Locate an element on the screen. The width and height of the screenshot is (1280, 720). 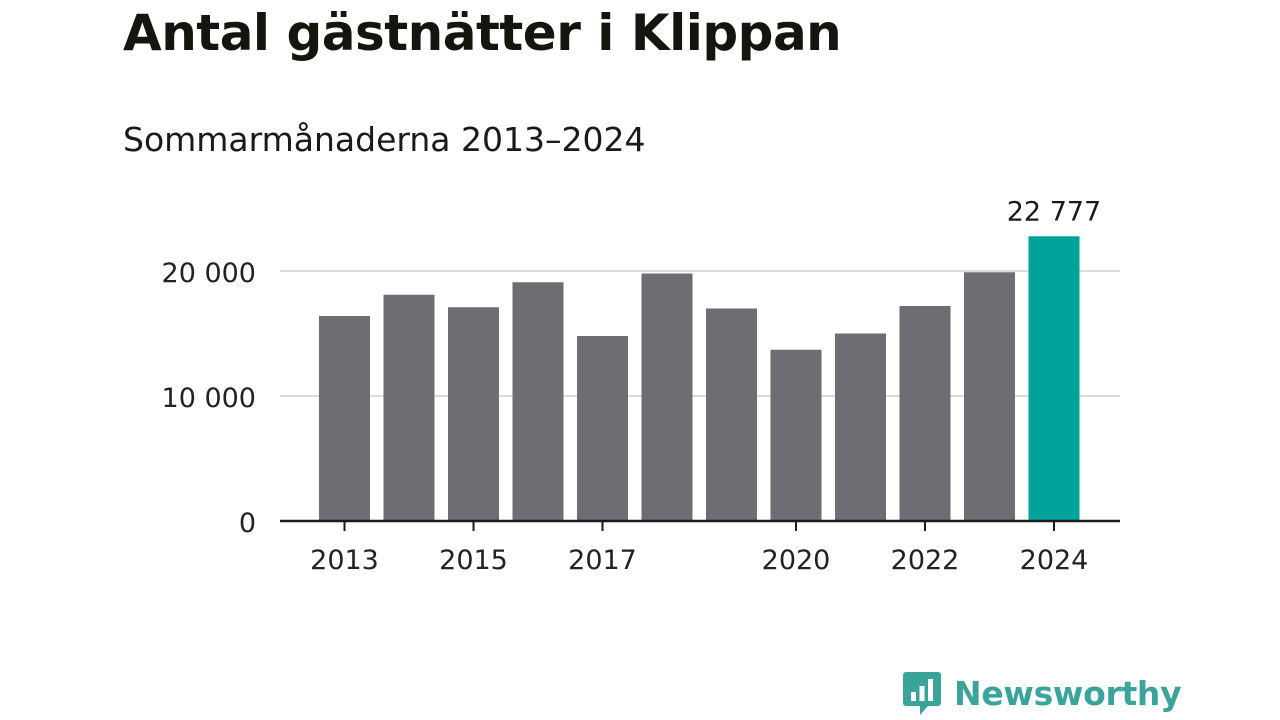
chart-title: Antal gästnätter i Klippan is located at coordinates (482, 33).